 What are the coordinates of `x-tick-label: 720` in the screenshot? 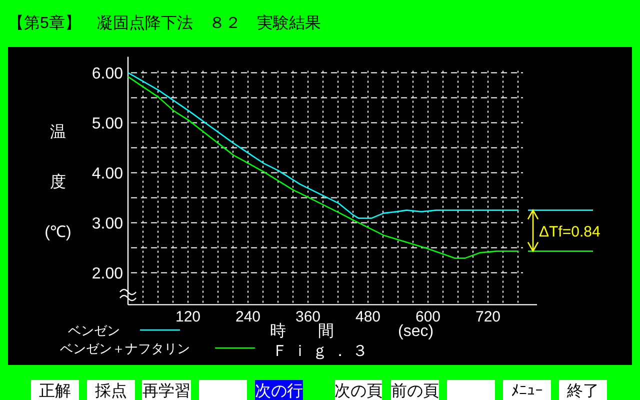 It's located at (488, 317).